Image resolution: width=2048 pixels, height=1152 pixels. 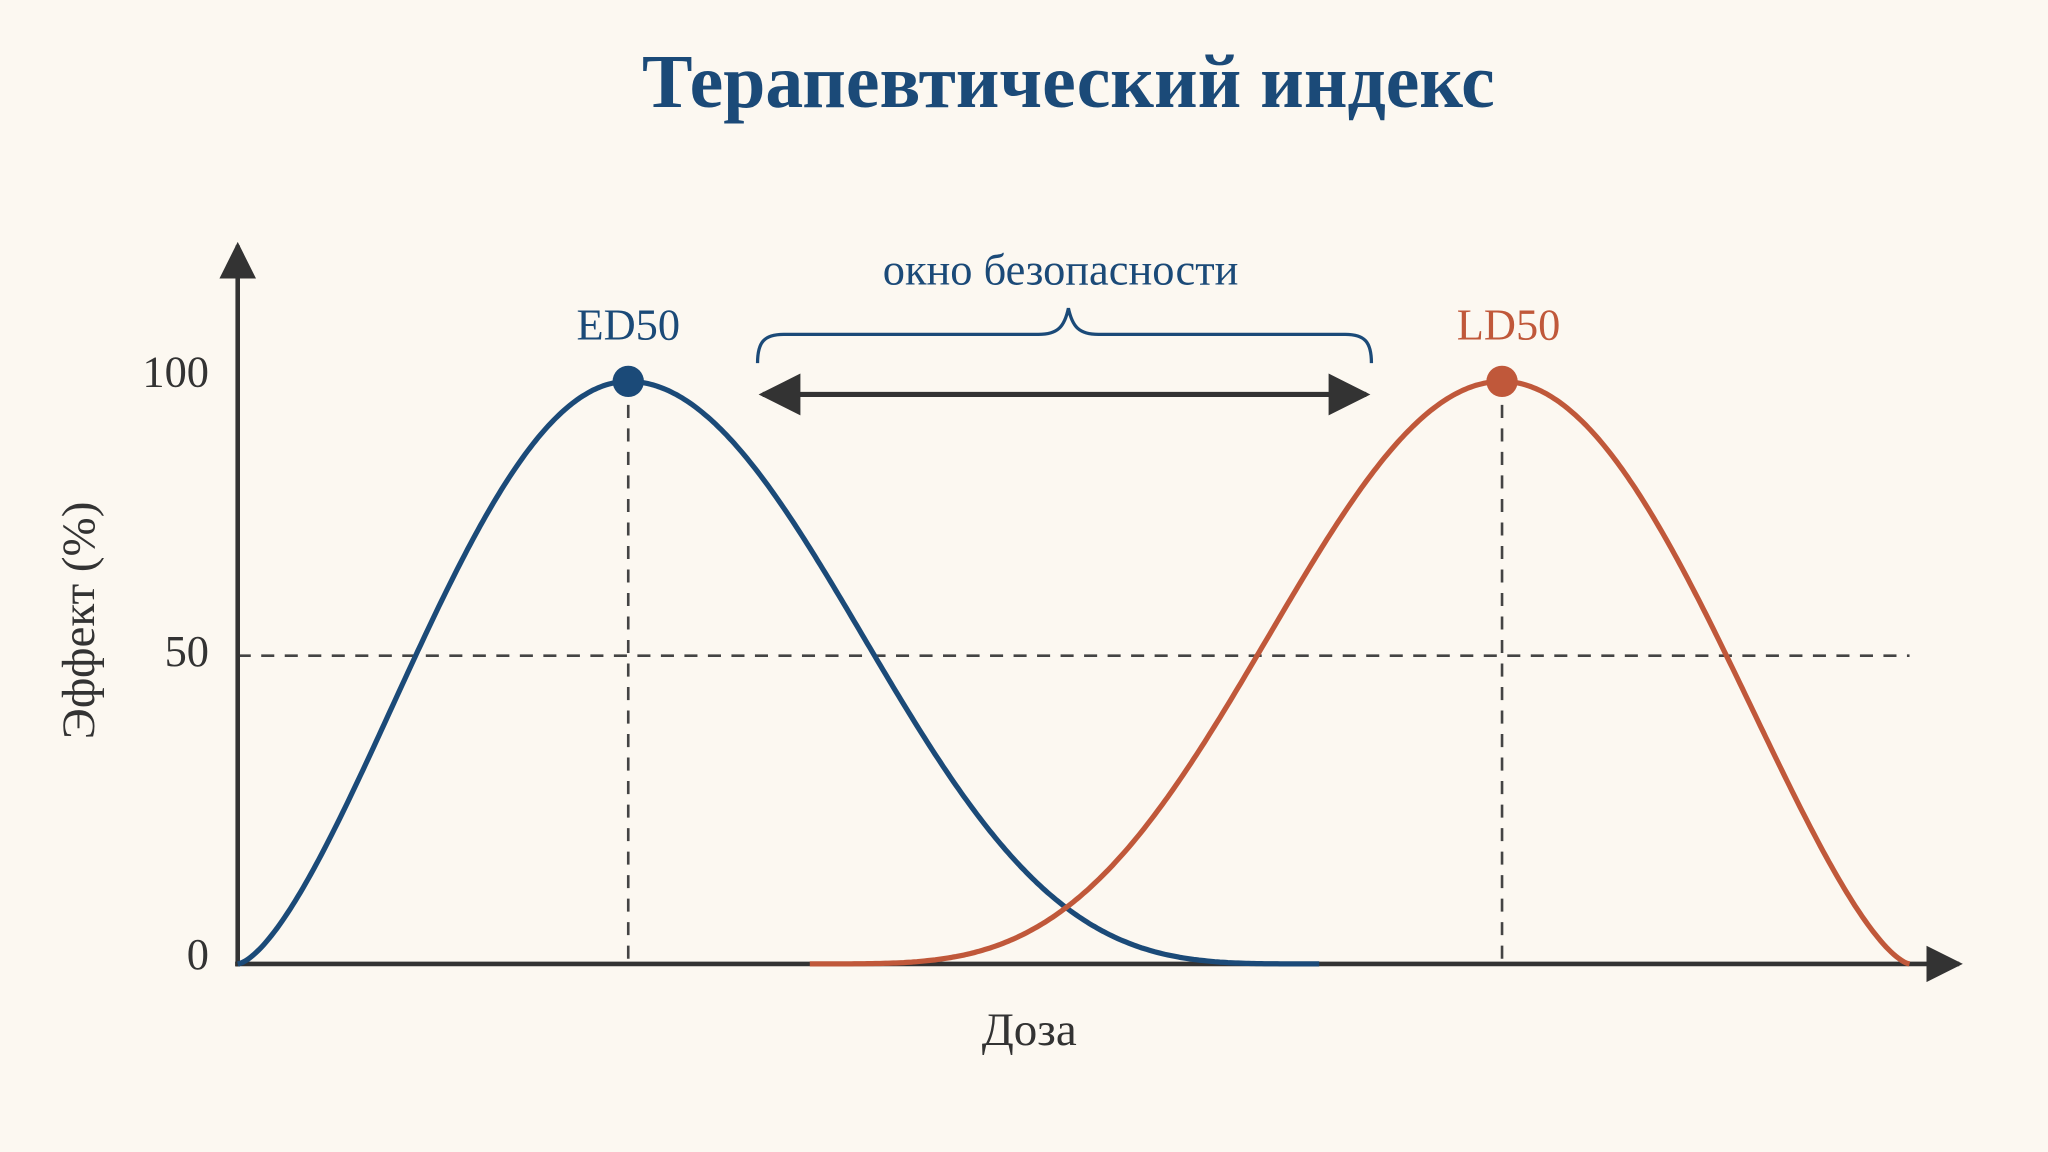 I want to click on y-tick-label: 0, so click(x=198, y=954).